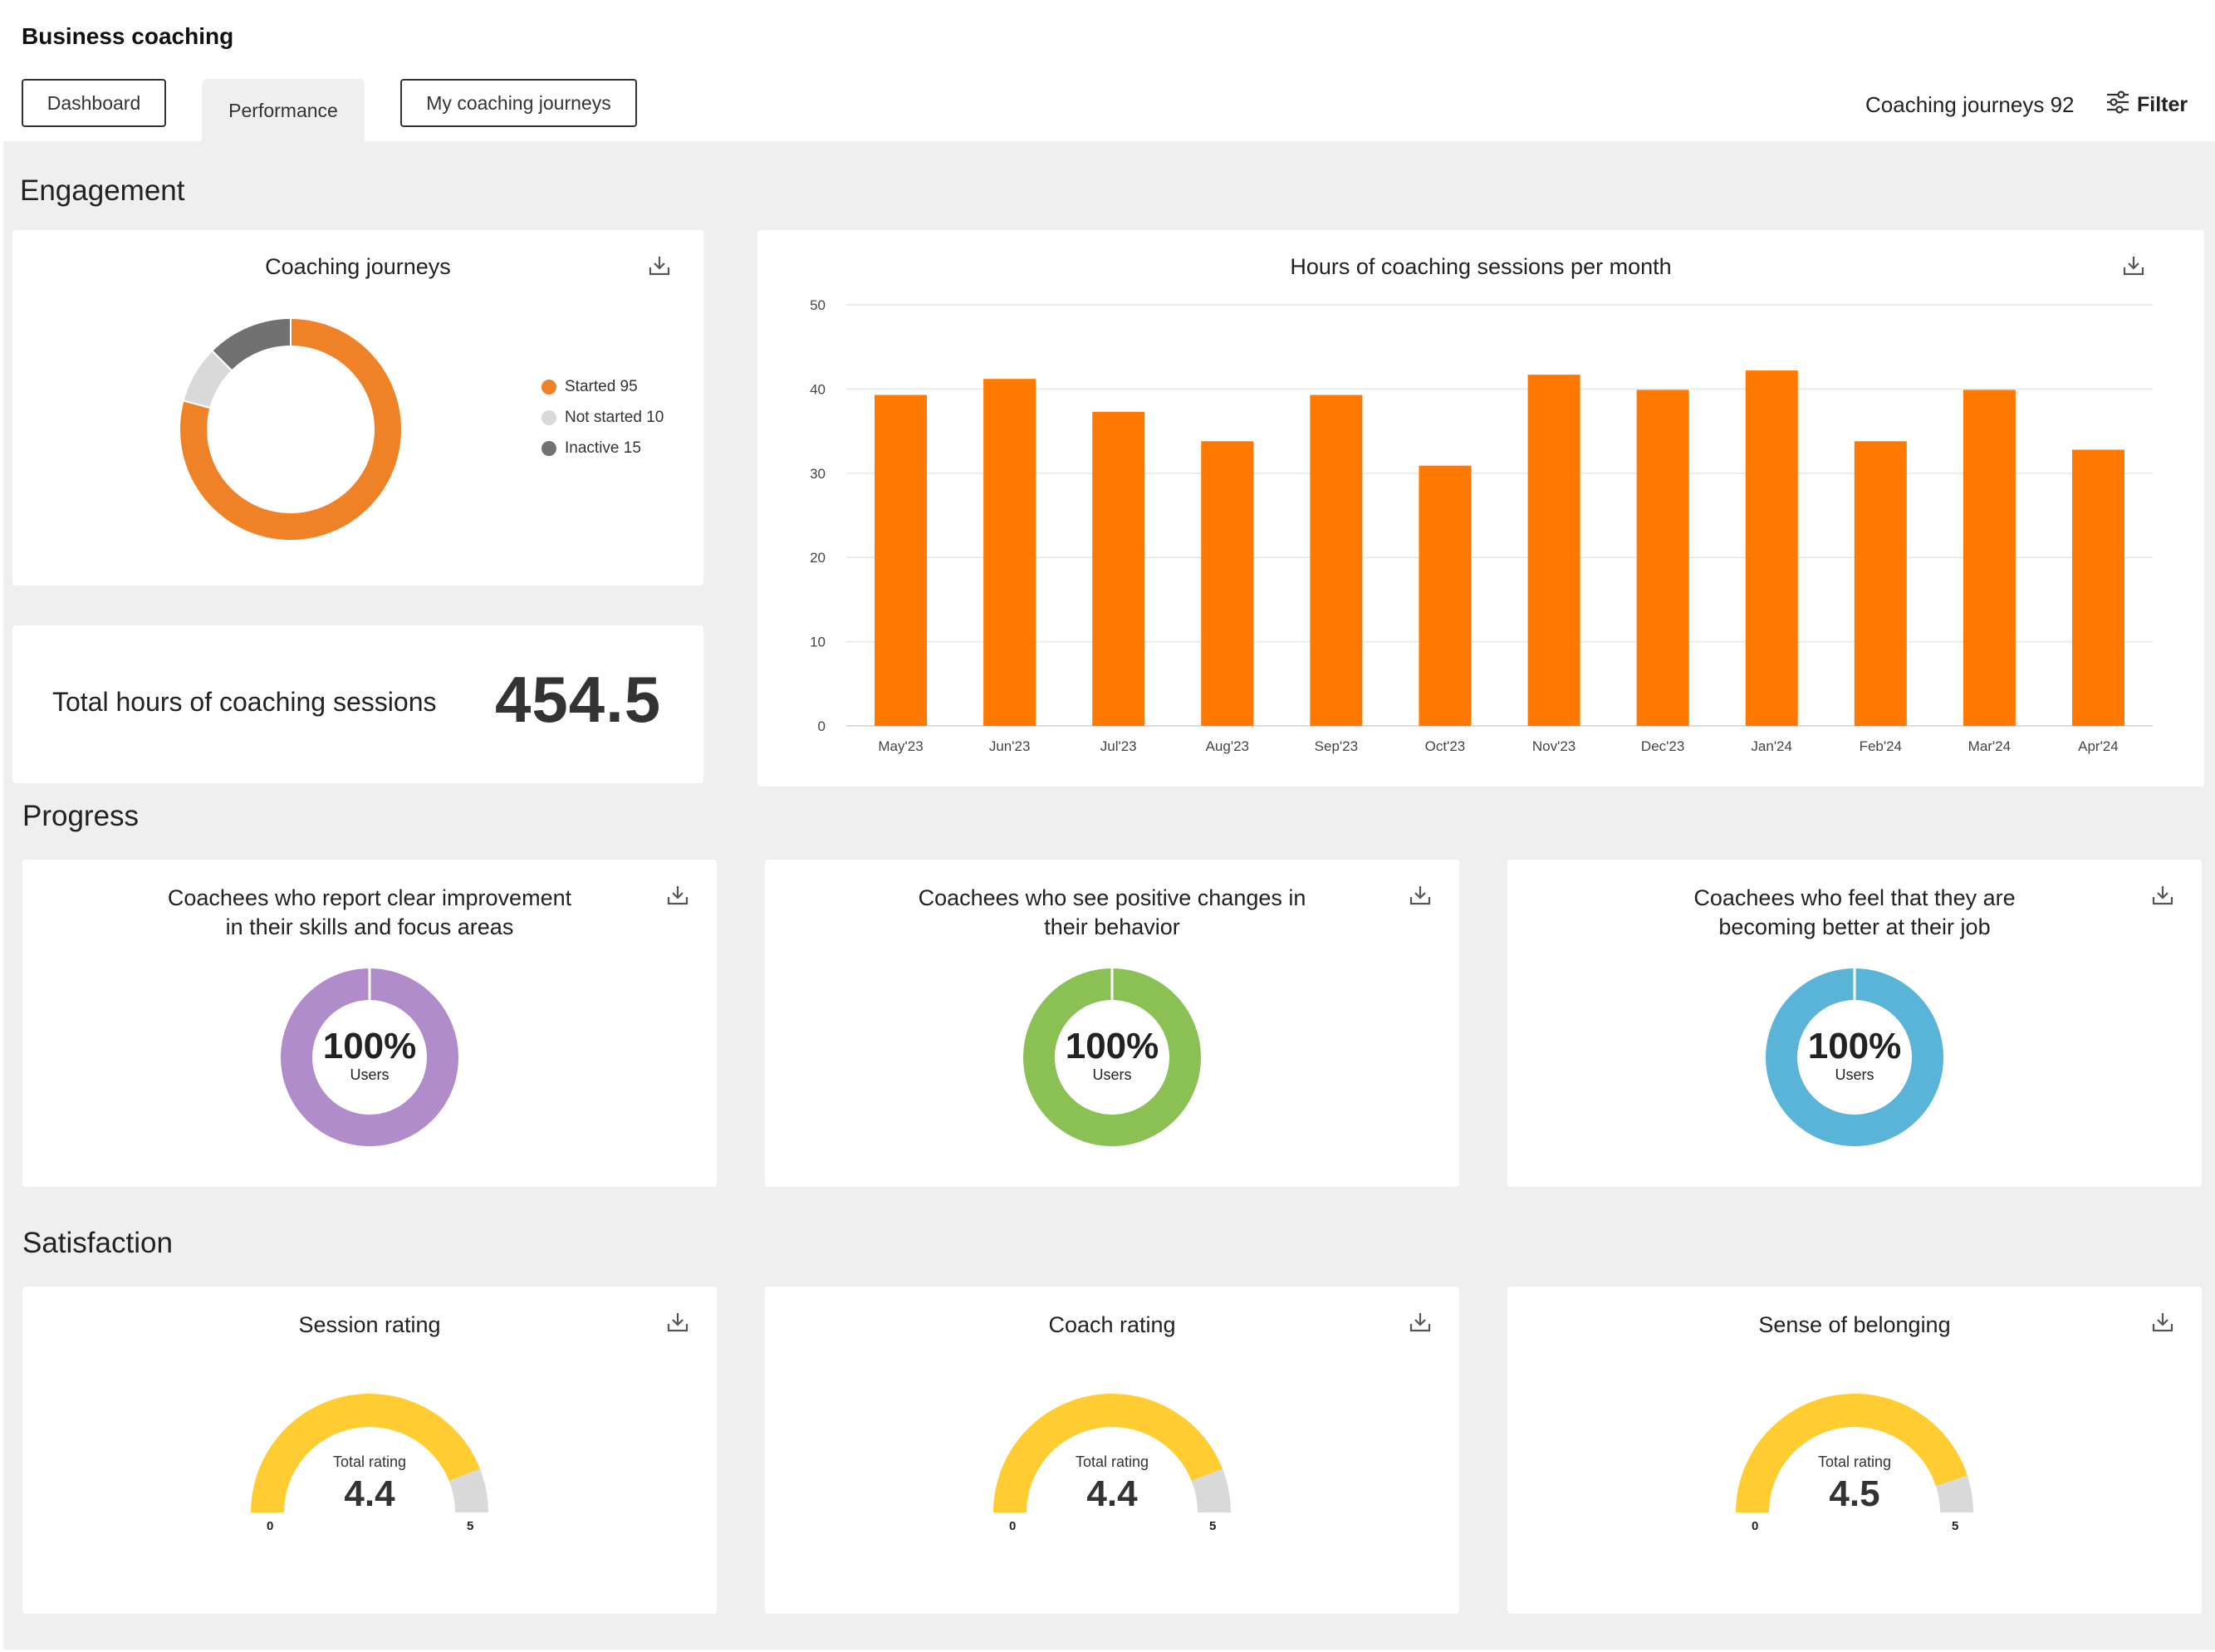 The width and height of the screenshot is (2215, 1652). I want to click on legend-label: Not started 10, so click(614, 417).